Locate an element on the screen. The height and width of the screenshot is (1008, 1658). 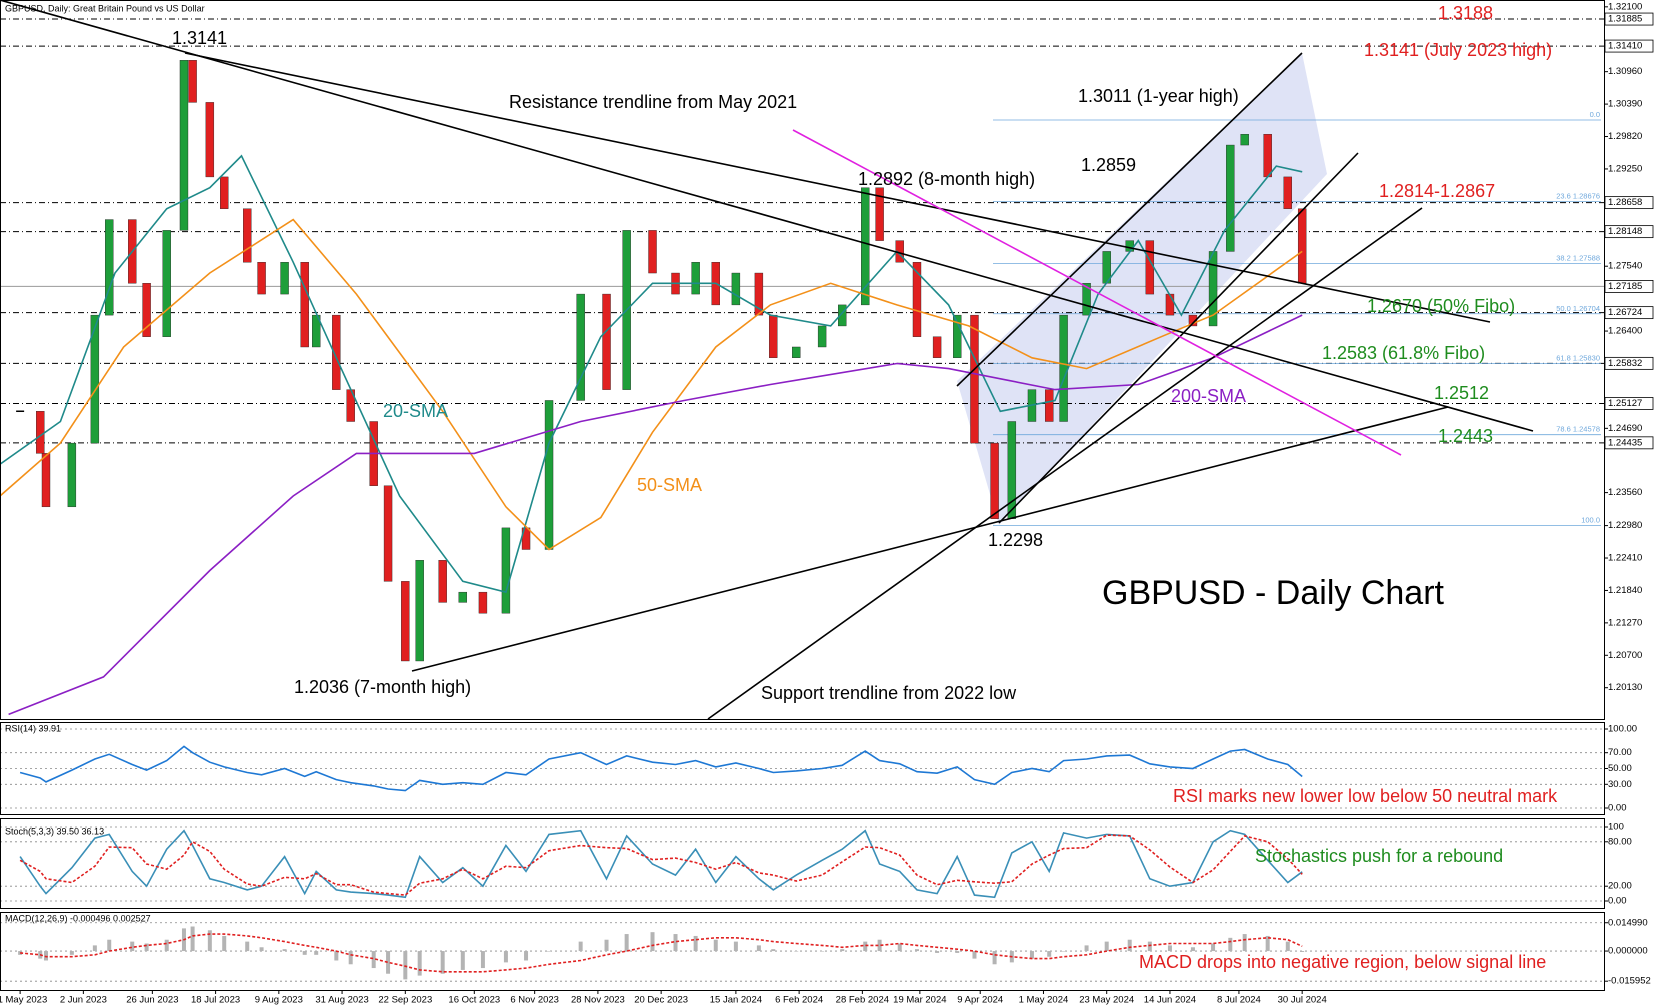
fibo-label: 38.2 1.27588 is located at coordinates (1578, 257).